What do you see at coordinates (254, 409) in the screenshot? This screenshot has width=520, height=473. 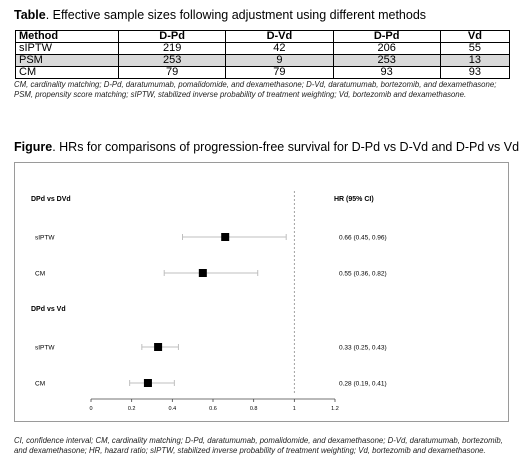 I see `x-axis-tick-label: 0.8` at bounding box center [254, 409].